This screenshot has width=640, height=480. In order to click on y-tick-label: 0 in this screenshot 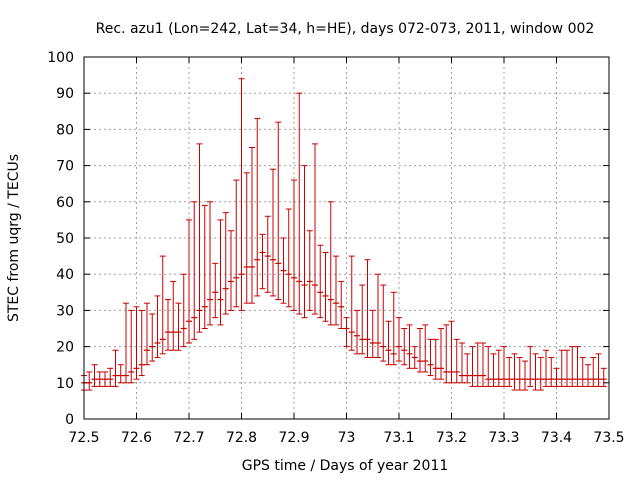, I will do `click(69, 420)`.